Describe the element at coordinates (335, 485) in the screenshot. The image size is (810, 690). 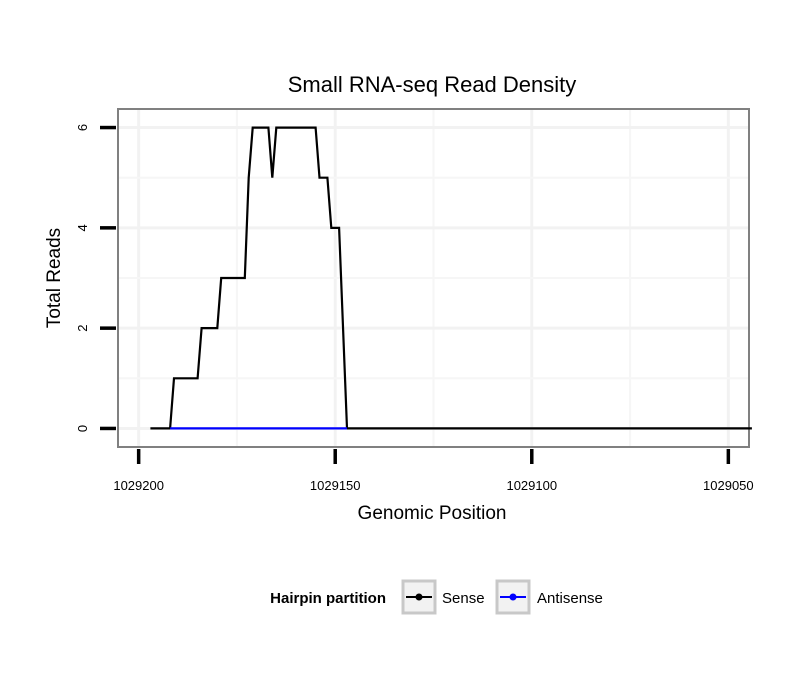
I see `x-tick-label: 1029150` at that location.